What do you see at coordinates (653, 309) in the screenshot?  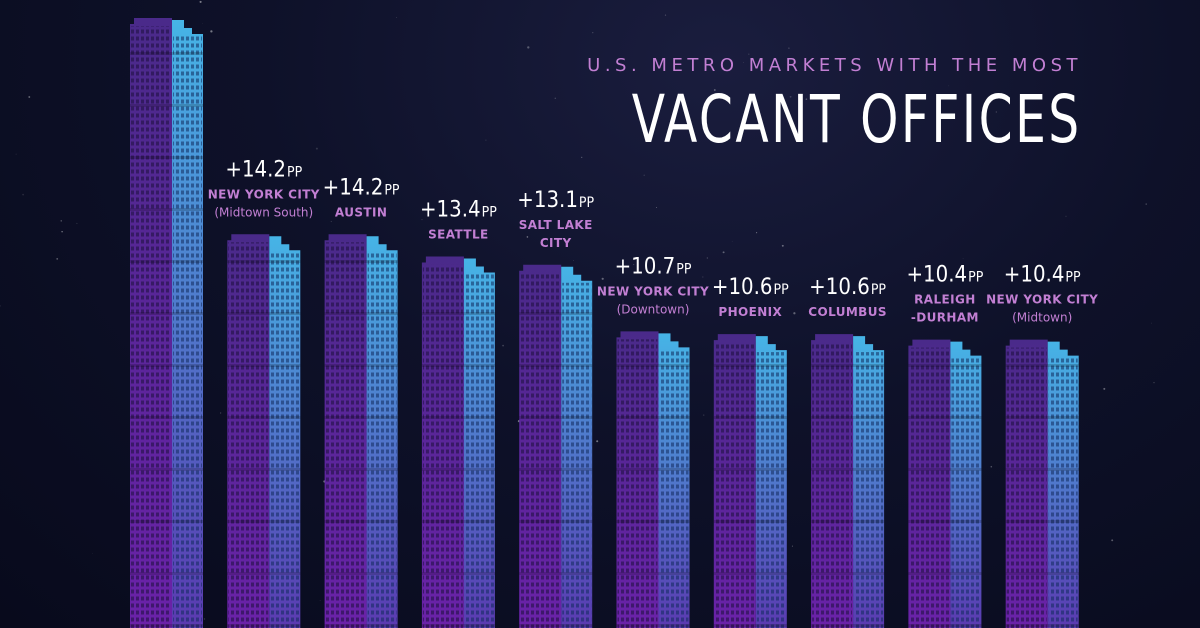 I see `category-label-5: (Downtown)` at bounding box center [653, 309].